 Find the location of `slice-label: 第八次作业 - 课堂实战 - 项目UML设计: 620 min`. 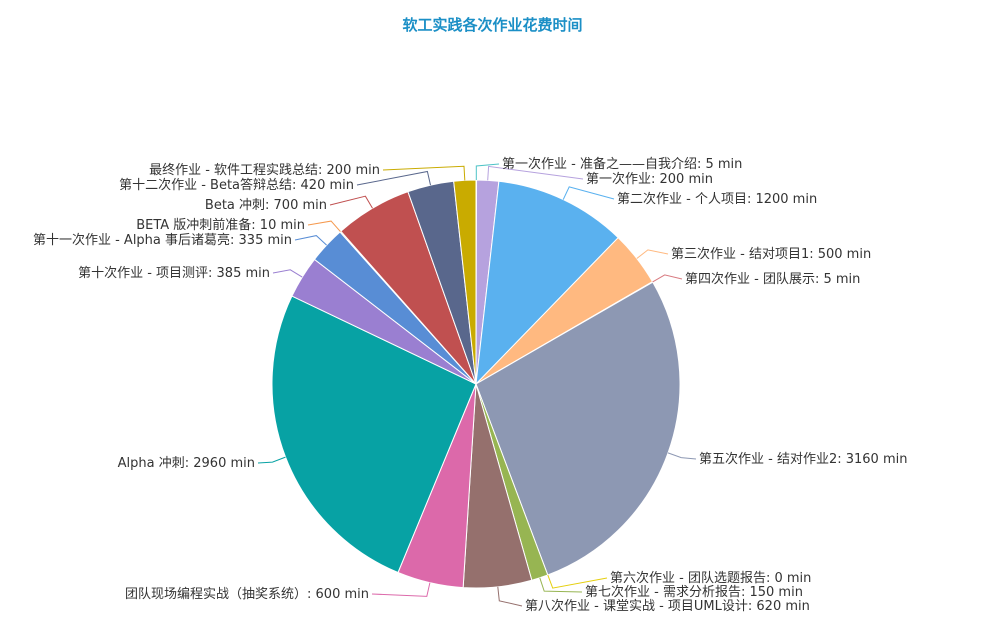

slice-label: 第八次作业 - 课堂实战 - 项目UML设计: 620 min is located at coordinates (667, 606).